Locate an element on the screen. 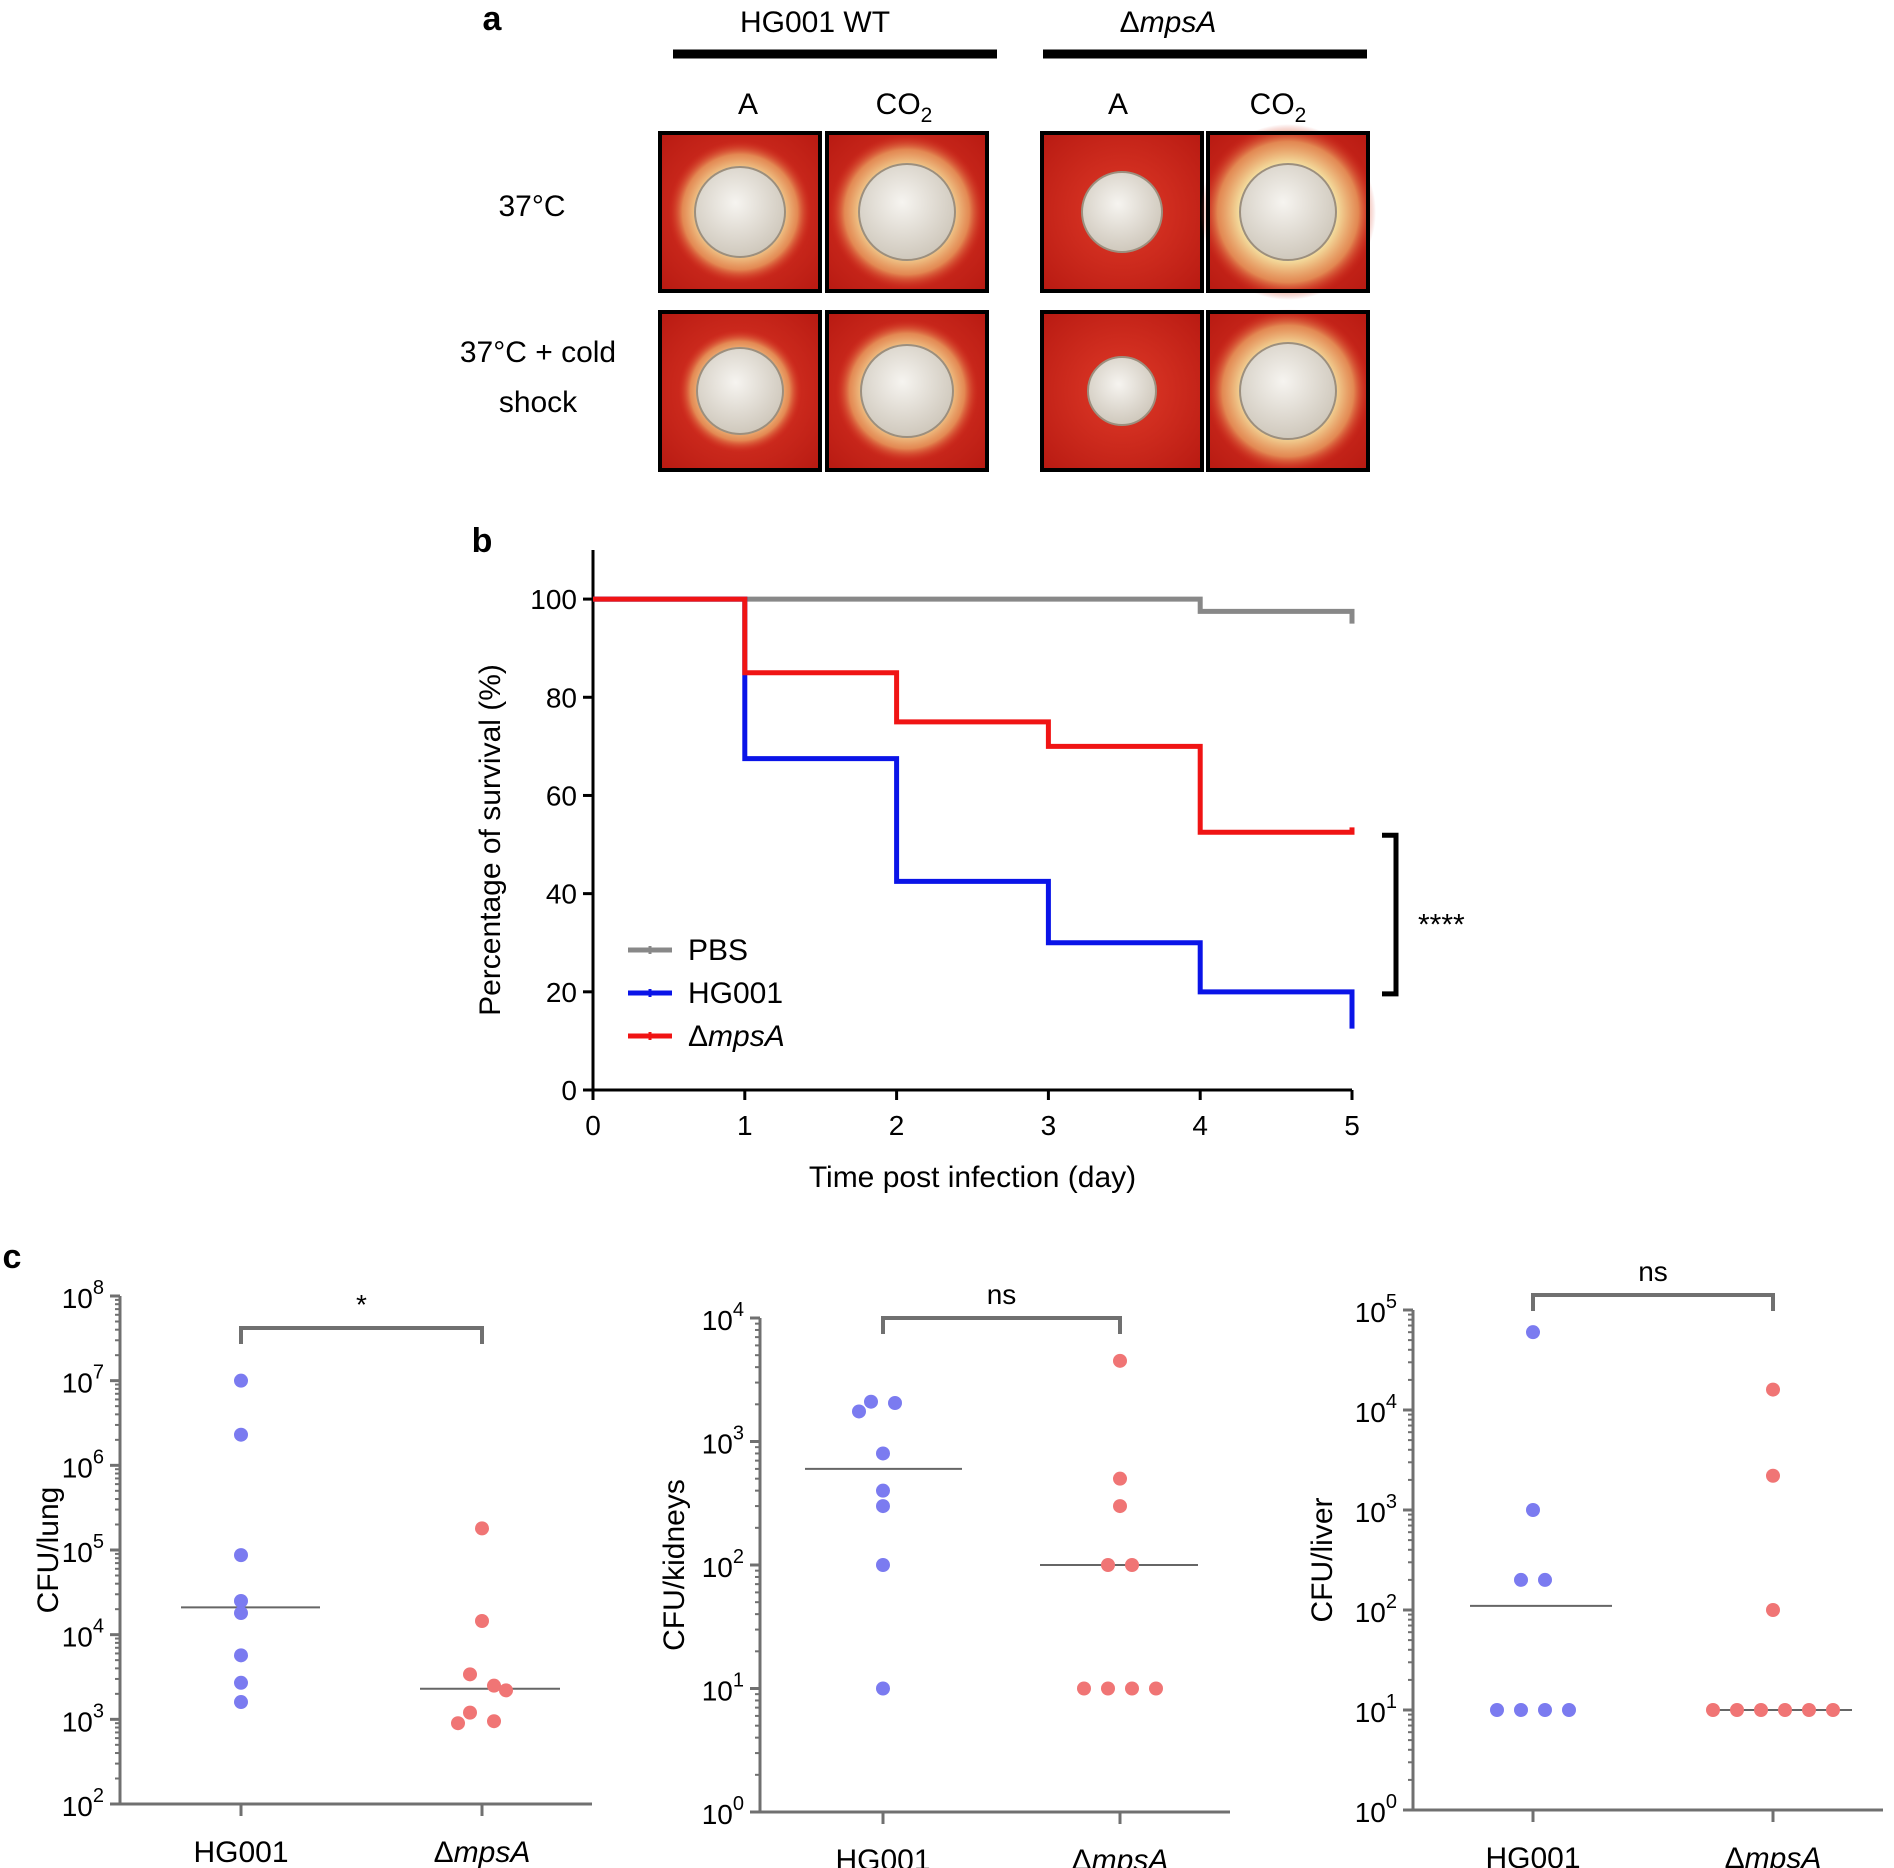 Image resolution: width=1894 pixels, height=1868 pixels. col-label-2: CO2 is located at coordinates (904, 107).